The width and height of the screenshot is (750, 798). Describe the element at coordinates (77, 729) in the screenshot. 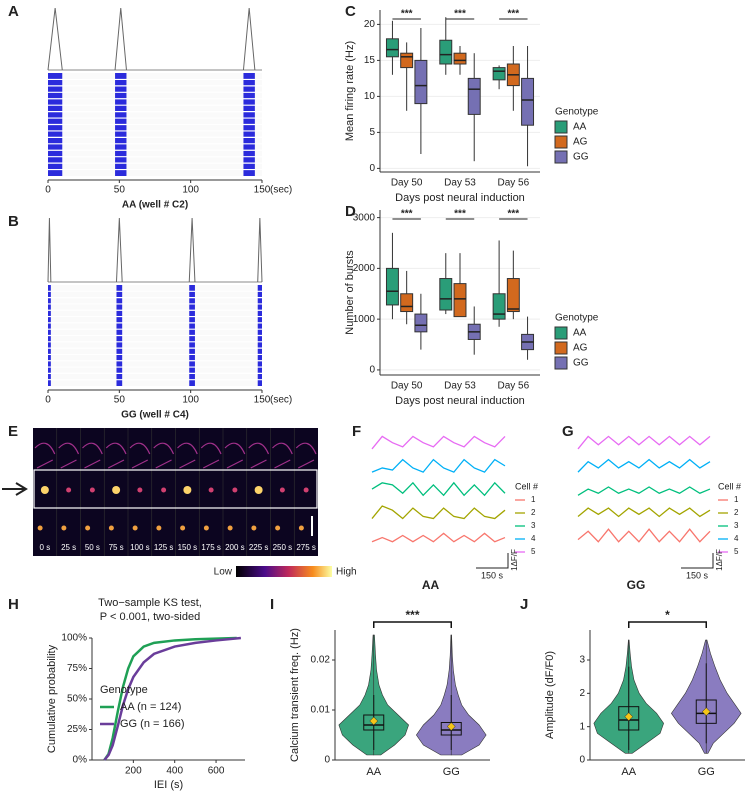

I see `y-tick-label: 25%` at that location.